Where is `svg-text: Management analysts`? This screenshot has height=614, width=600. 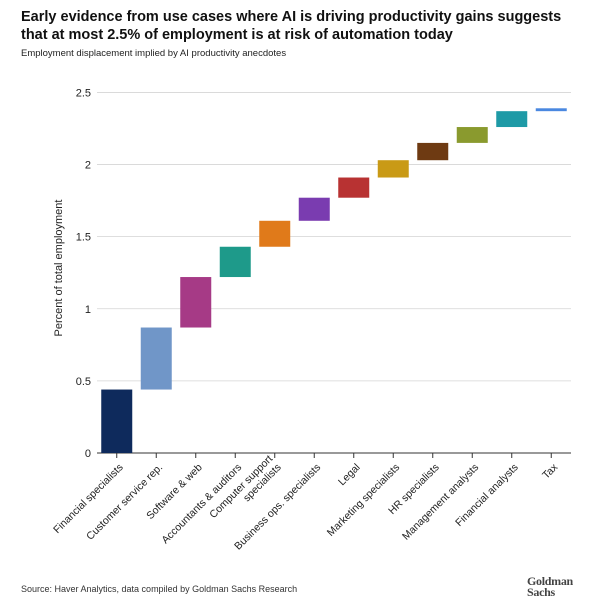 svg-text: Management analysts is located at coordinates (440, 501).